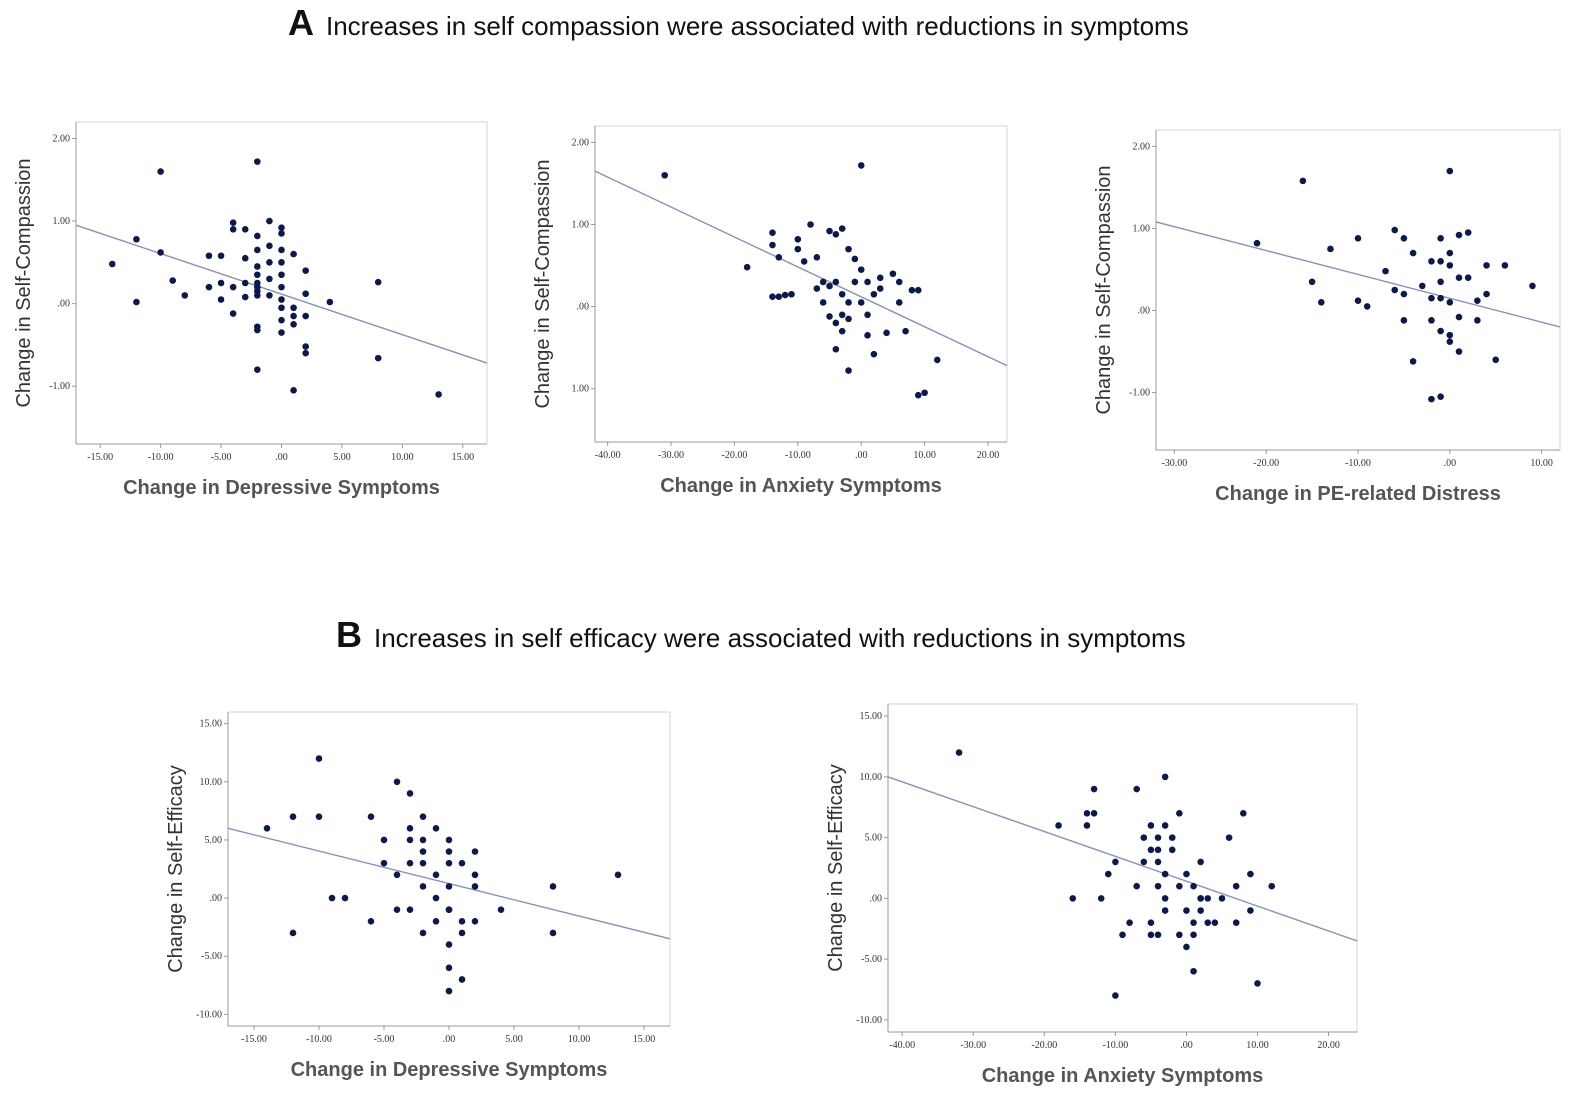 The width and height of the screenshot is (1594, 1116). What do you see at coordinates (871, 716) in the screenshot?
I see `y-tick-label: 15.00` at bounding box center [871, 716].